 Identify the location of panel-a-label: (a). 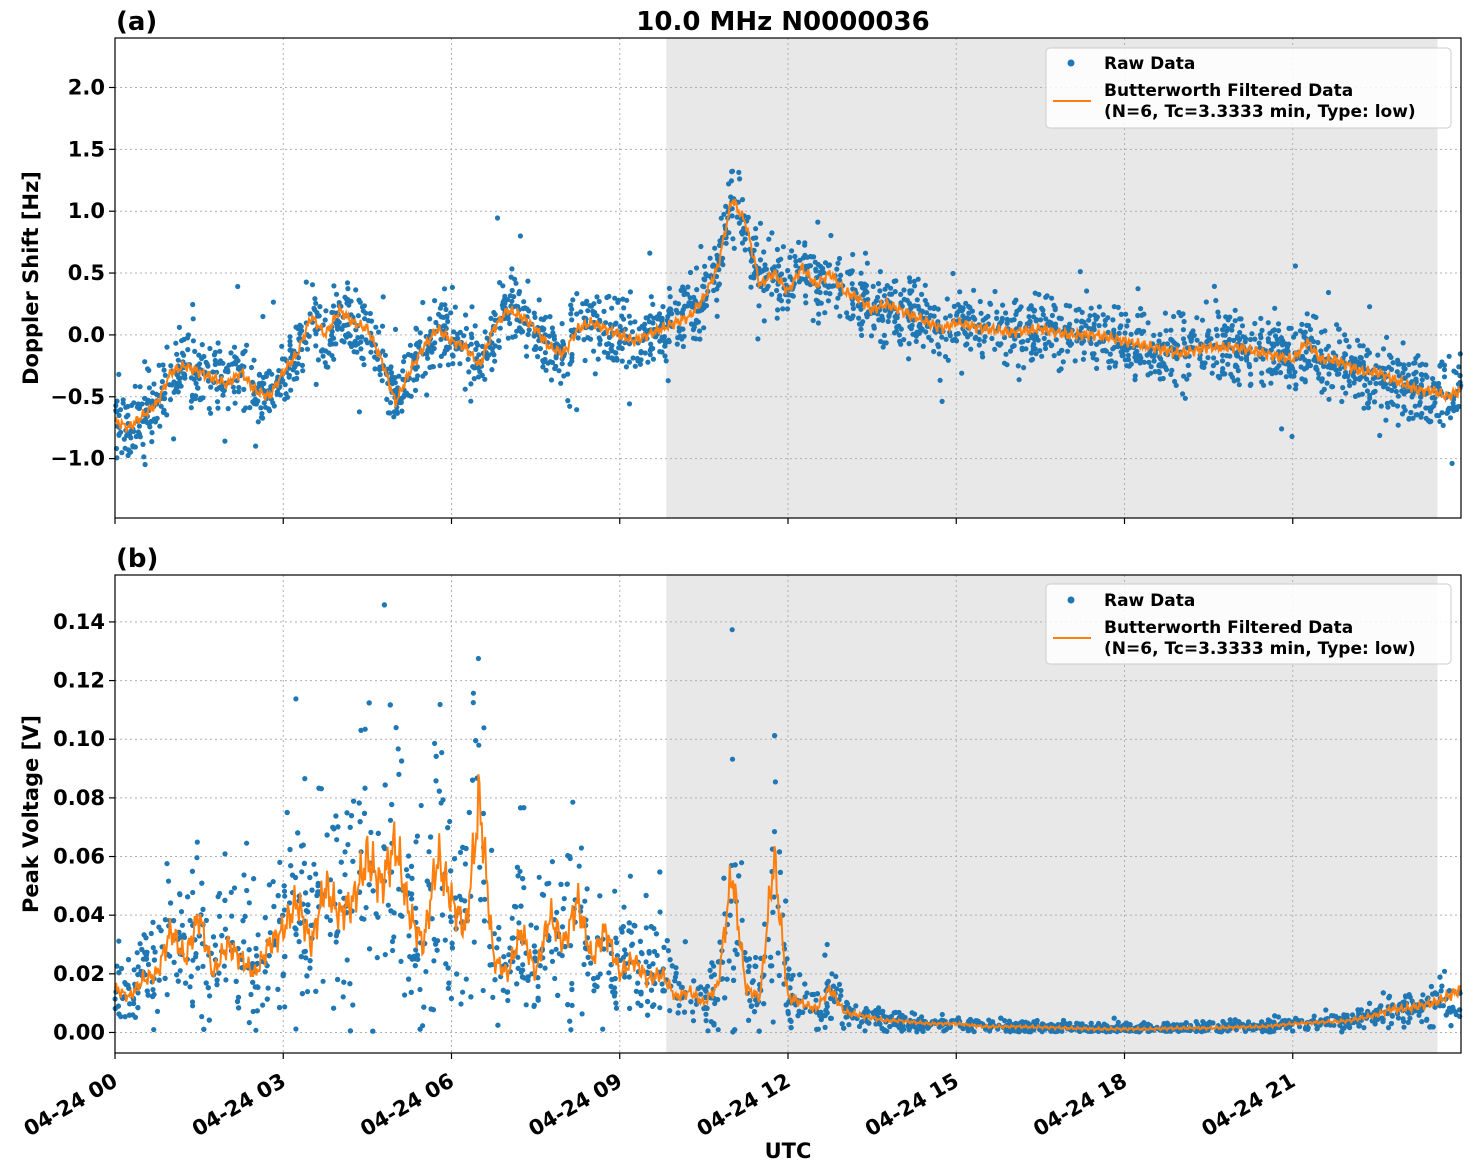
(136, 22).